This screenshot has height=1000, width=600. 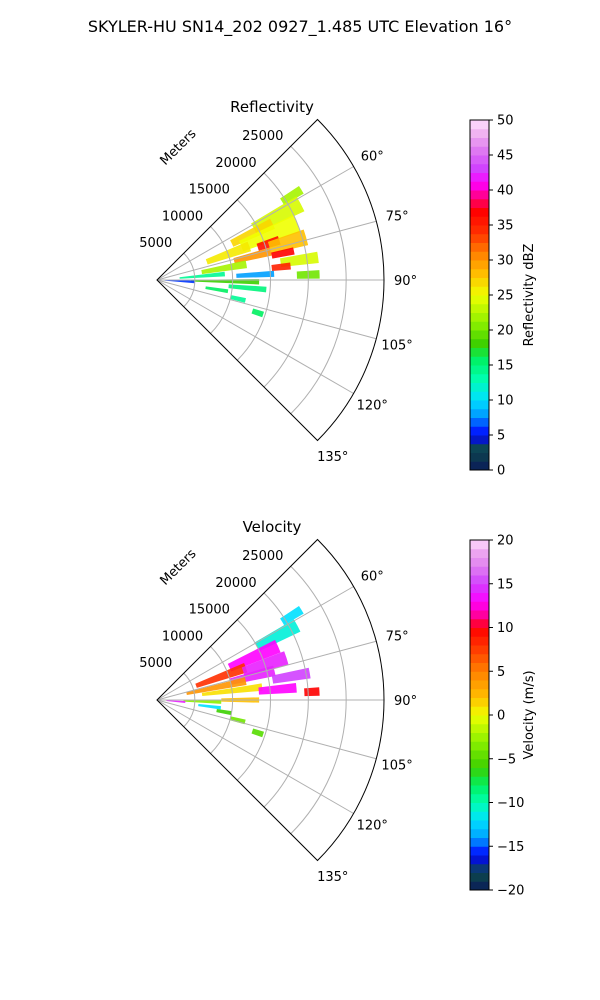 I want to click on velocity-grid, so click(x=270, y=700).